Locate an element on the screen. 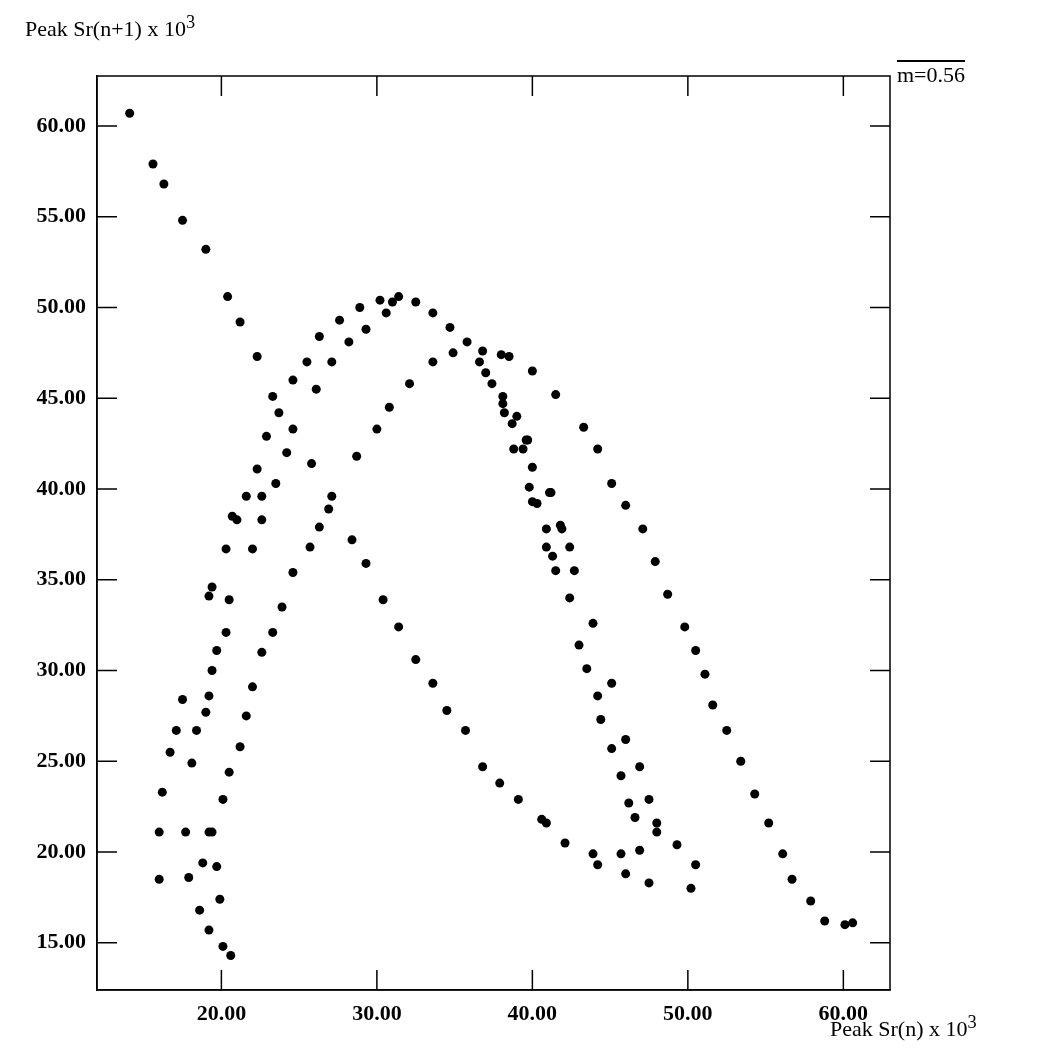 The width and height of the screenshot is (1061, 1055). x-tick-label: 50.00 is located at coordinates (688, 1012).